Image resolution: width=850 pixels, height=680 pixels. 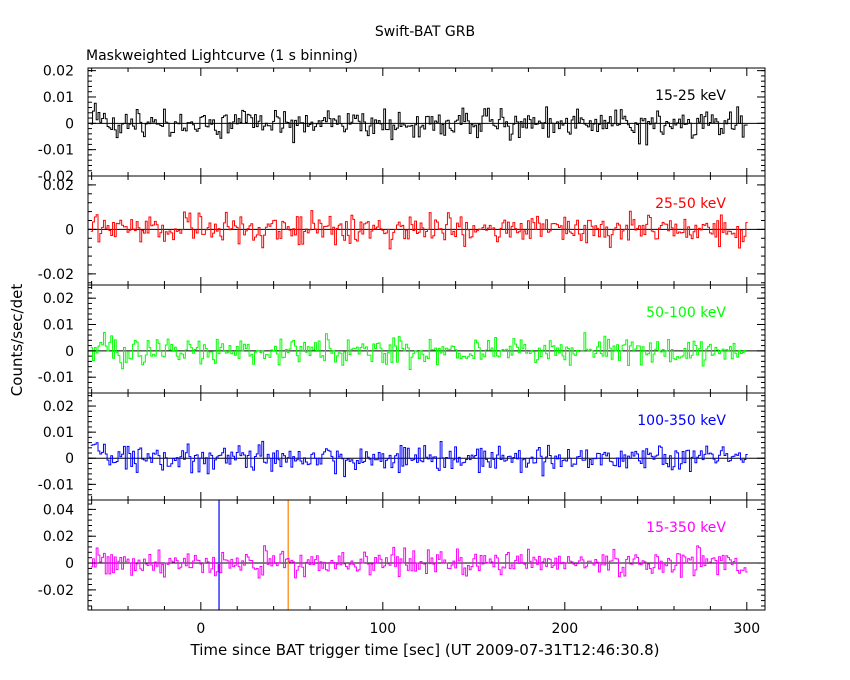 What do you see at coordinates (686, 528) in the screenshot?
I see `band-label: 15-350 keV` at bounding box center [686, 528].